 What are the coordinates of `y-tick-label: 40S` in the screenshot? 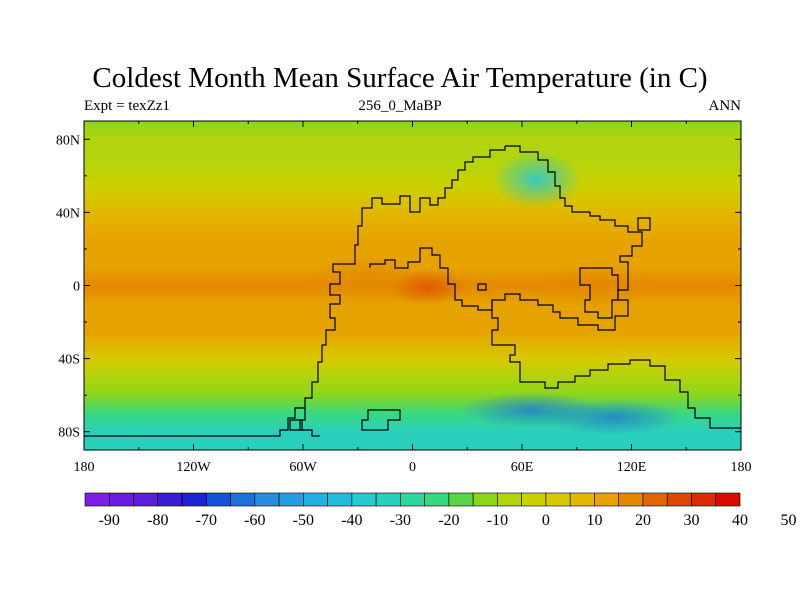 It's located at (69, 360).